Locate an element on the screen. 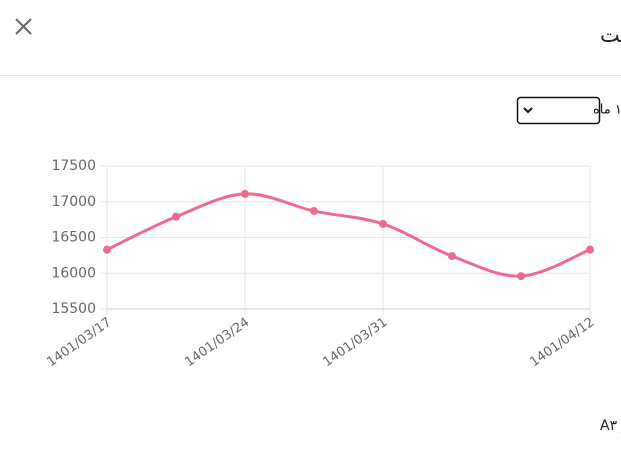  select-chevron is located at coordinates (528, 110).